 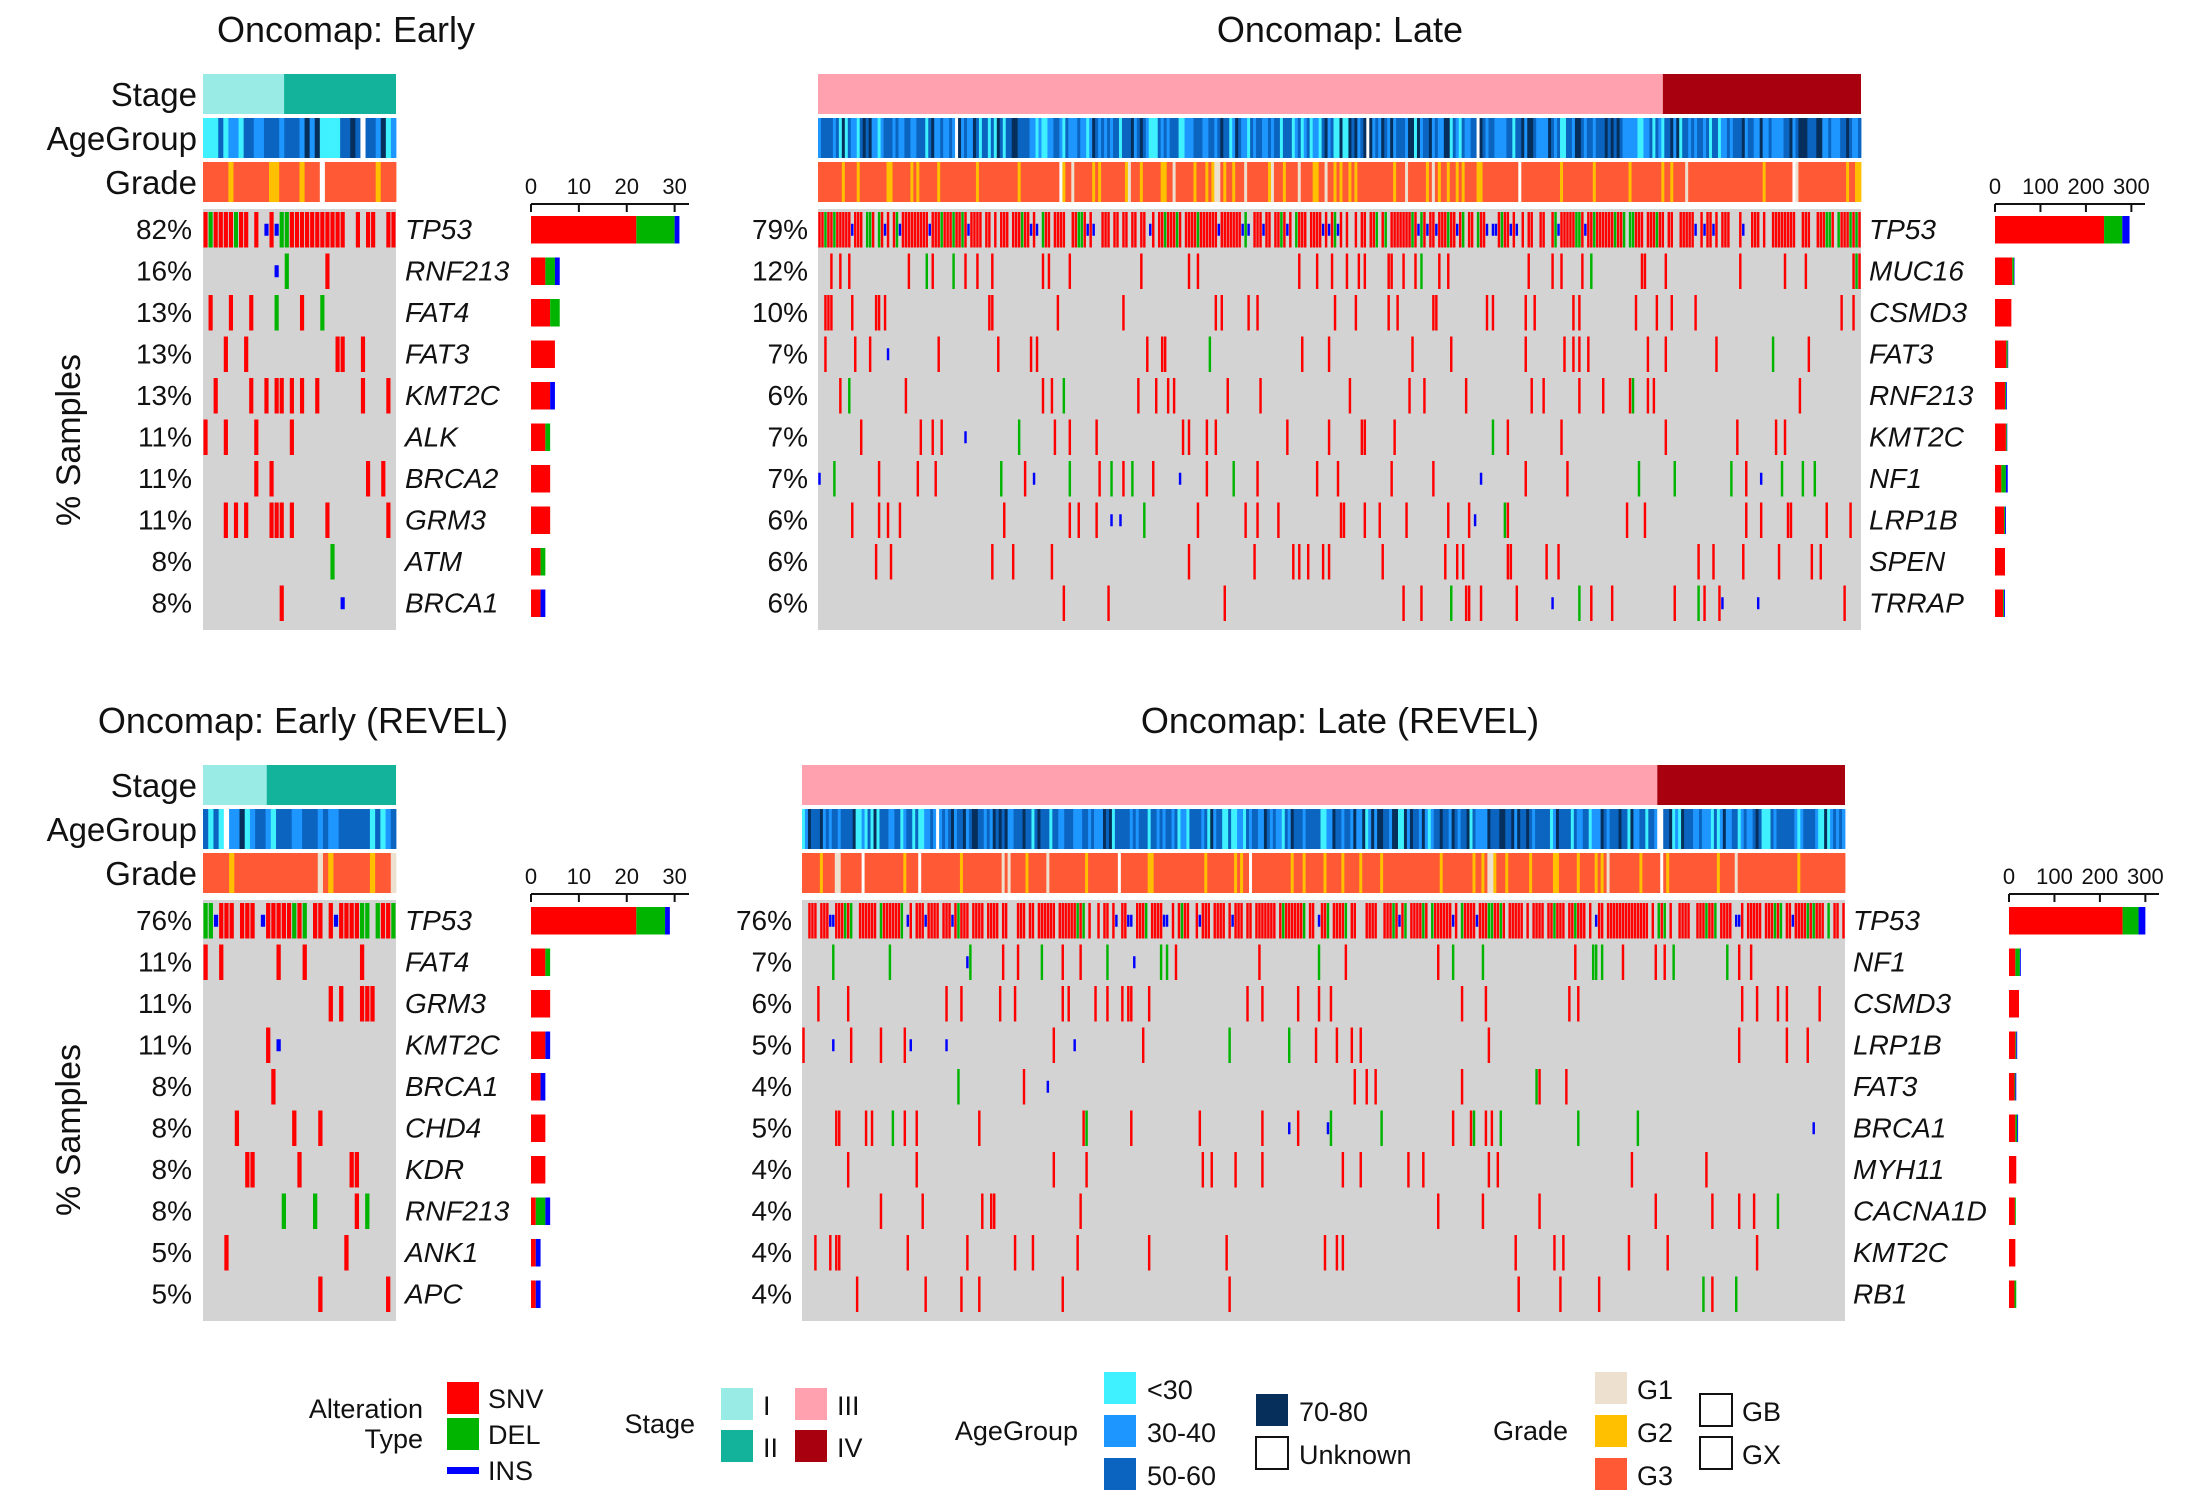 What do you see at coordinates (536, 1087) in the screenshot?
I see `bar-segment-snv` at bounding box center [536, 1087].